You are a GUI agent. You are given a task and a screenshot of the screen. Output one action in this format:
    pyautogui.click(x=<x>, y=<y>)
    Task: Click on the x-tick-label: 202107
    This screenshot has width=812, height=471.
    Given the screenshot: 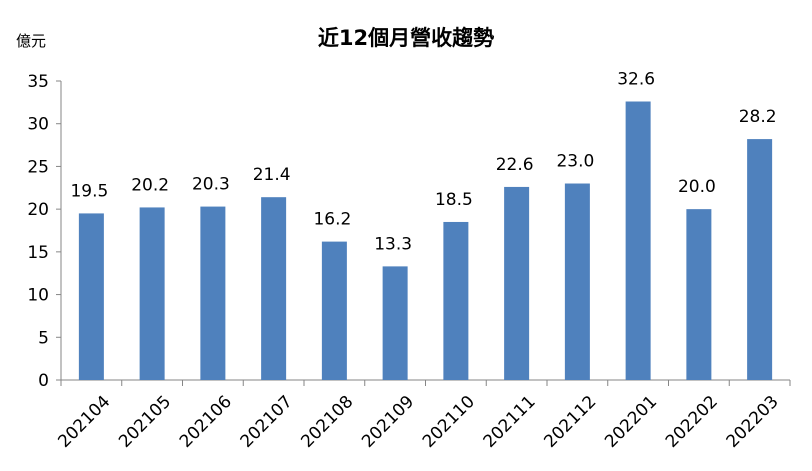 What is the action you would take?
    pyautogui.click(x=267, y=422)
    